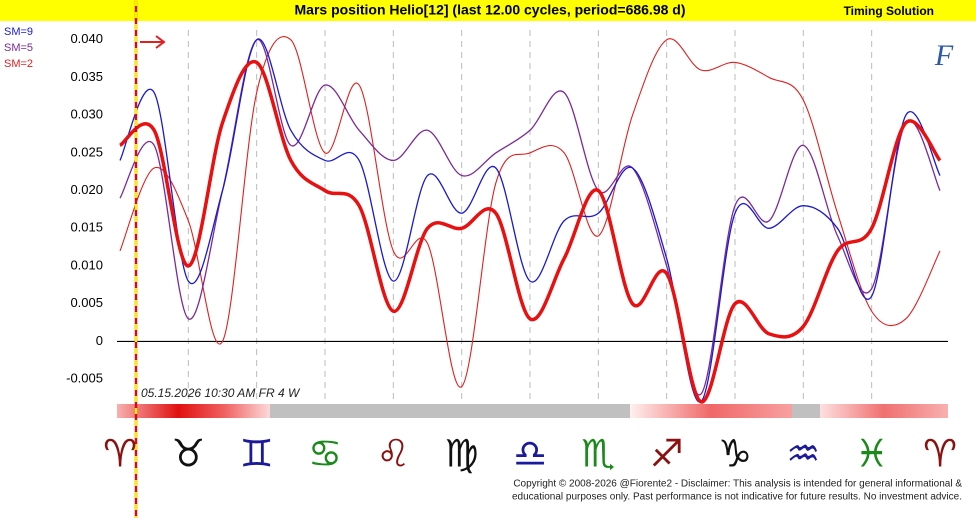  What do you see at coordinates (18, 32) in the screenshot?
I see `legend-entry: SM=9` at bounding box center [18, 32].